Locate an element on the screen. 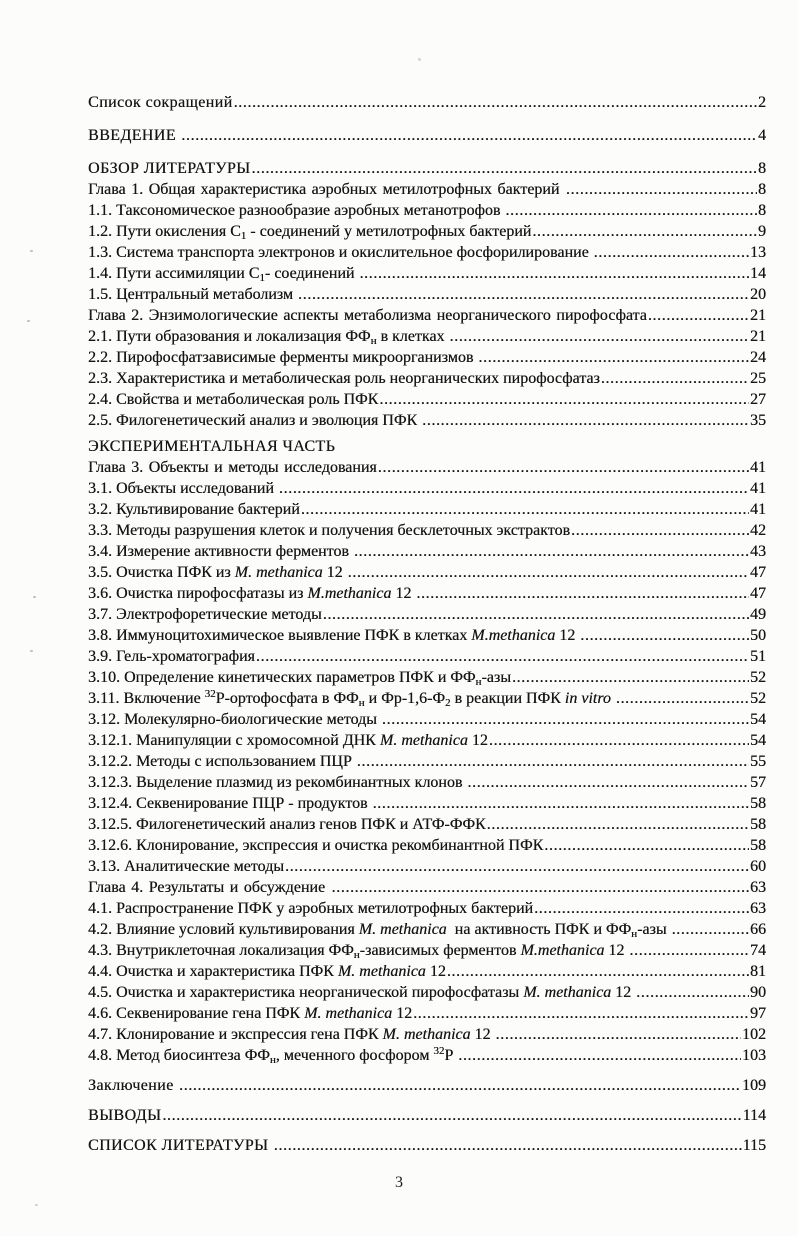 The width and height of the screenshot is (798, 1236). toc-page-number: 66 is located at coordinates (758, 929).